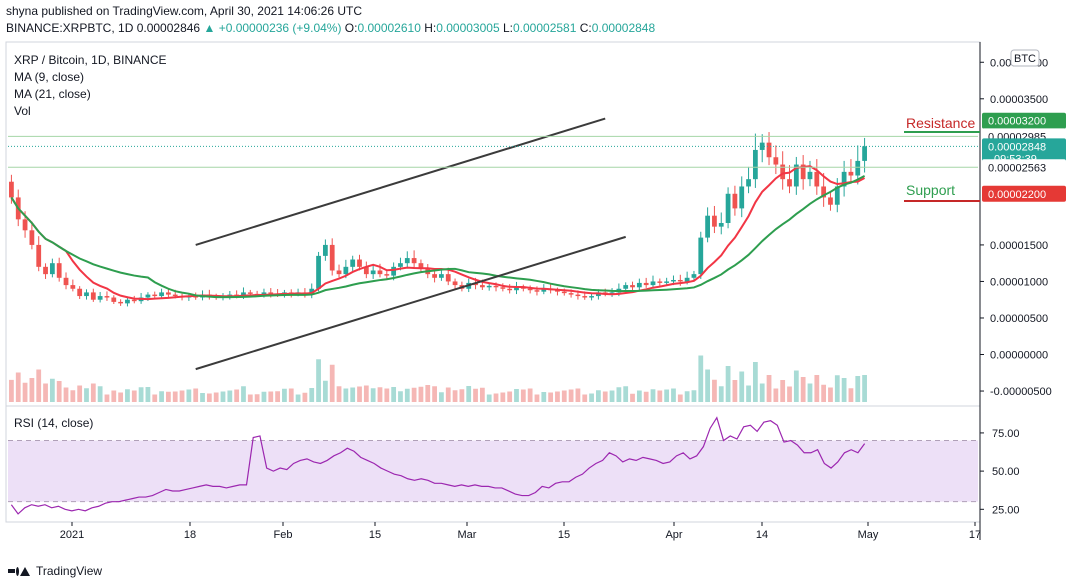  Describe the element at coordinates (190, 535) in the screenshot. I see `x-tick-label: 18` at that location.